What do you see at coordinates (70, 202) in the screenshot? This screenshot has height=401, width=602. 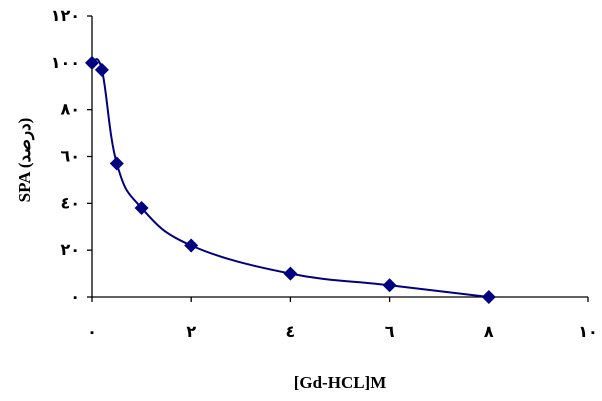 I see `y-tick-label: ٤۰` at bounding box center [70, 202].